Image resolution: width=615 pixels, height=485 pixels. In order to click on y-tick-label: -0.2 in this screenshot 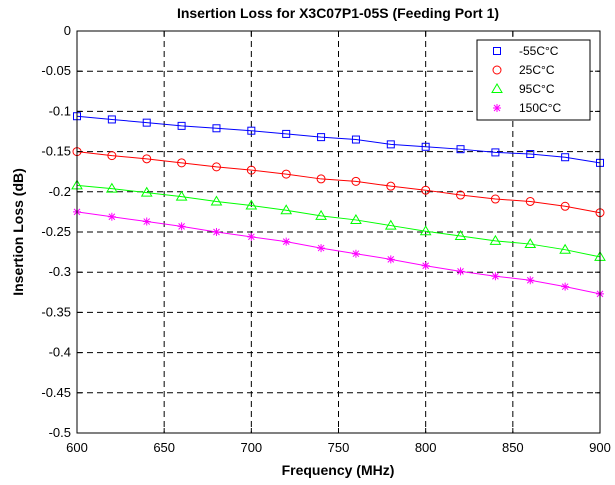, I will do `click(60, 191)`.